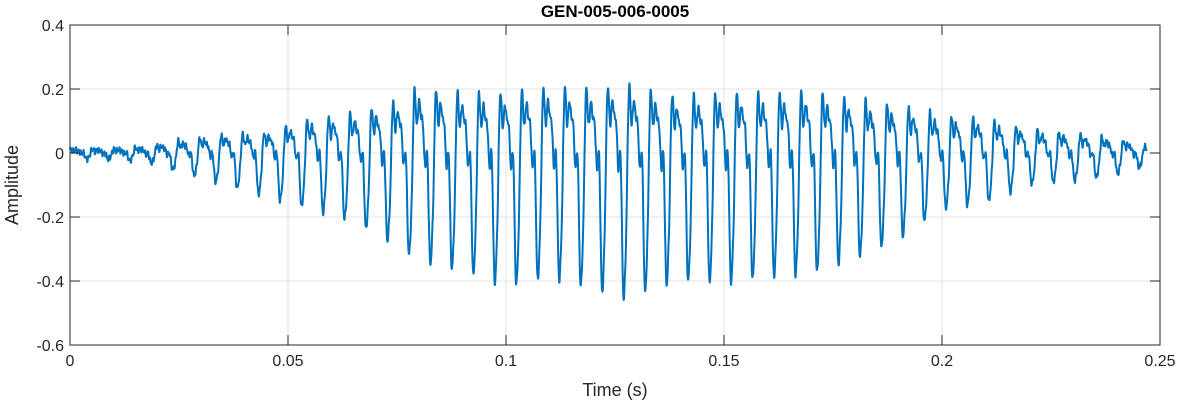  Describe the element at coordinates (53, 26) in the screenshot. I see `y-tick-label: 0.4` at that location.